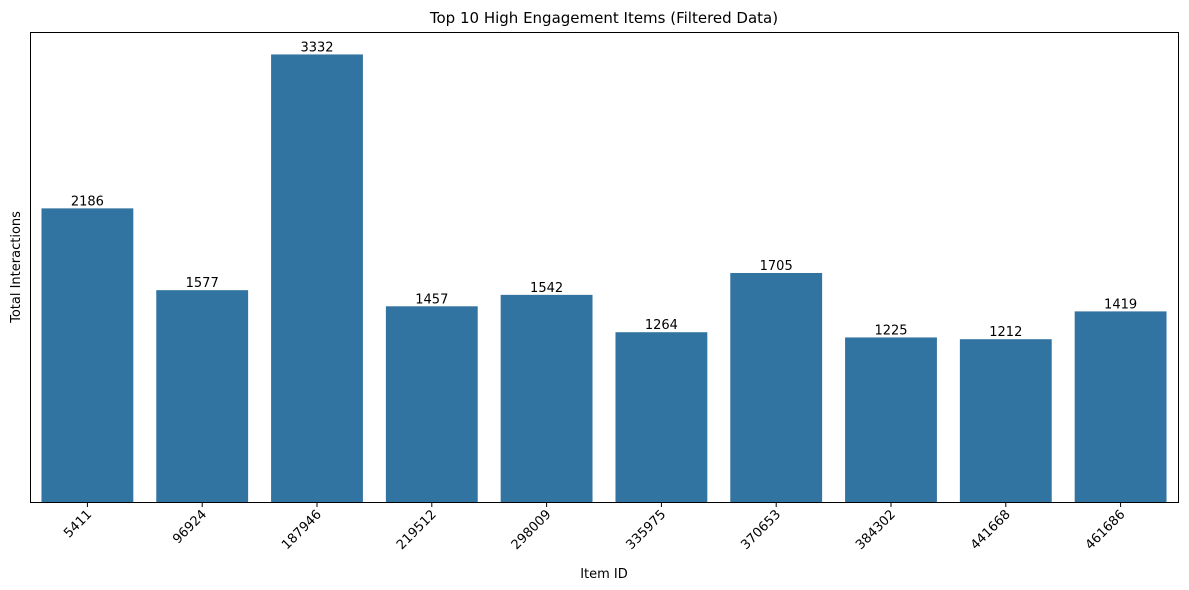 The width and height of the screenshot is (1189, 590). What do you see at coordinates (417, 530) in the screenshot?
I see `x-tick-label-219512: 219512` at bounding box center [417, 530].